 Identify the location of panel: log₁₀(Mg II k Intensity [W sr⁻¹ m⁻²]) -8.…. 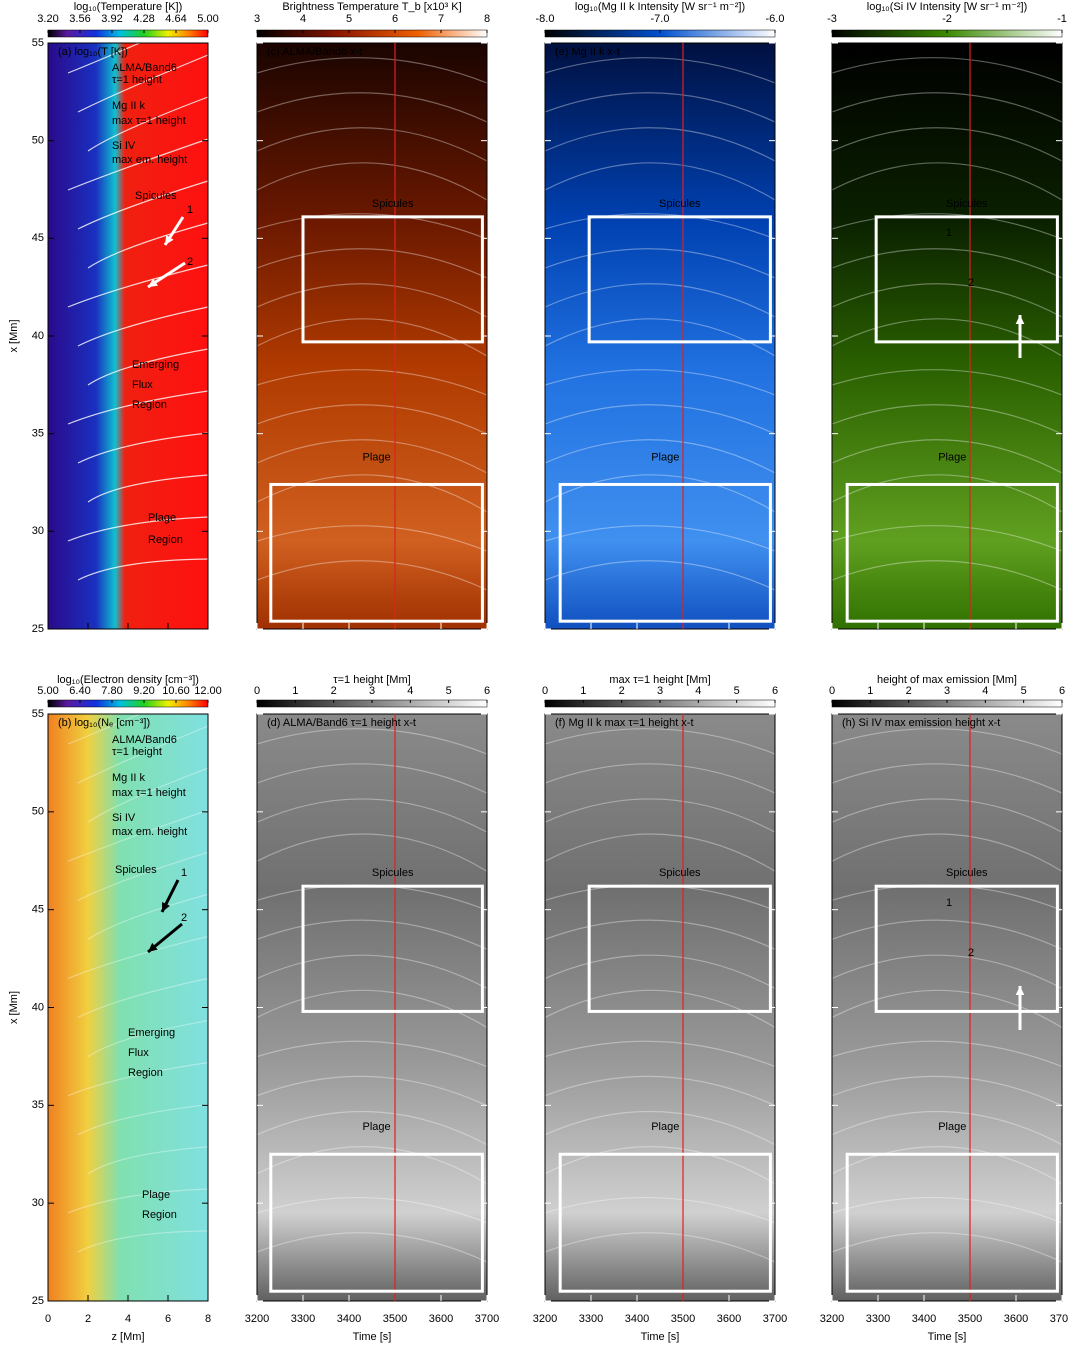
(660, 315).